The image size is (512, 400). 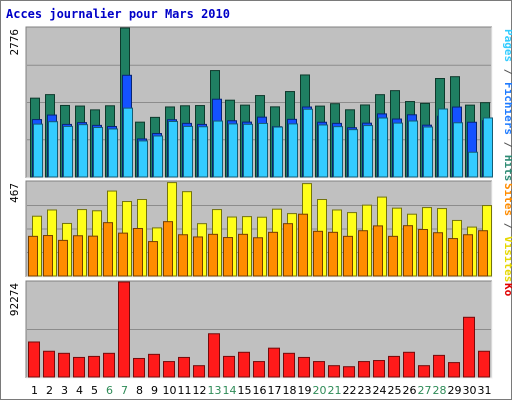 What do you see at coordinates (215, 390) in the screenshot?
I see `x-tick-label: 13` at bounding box center [215, 390].